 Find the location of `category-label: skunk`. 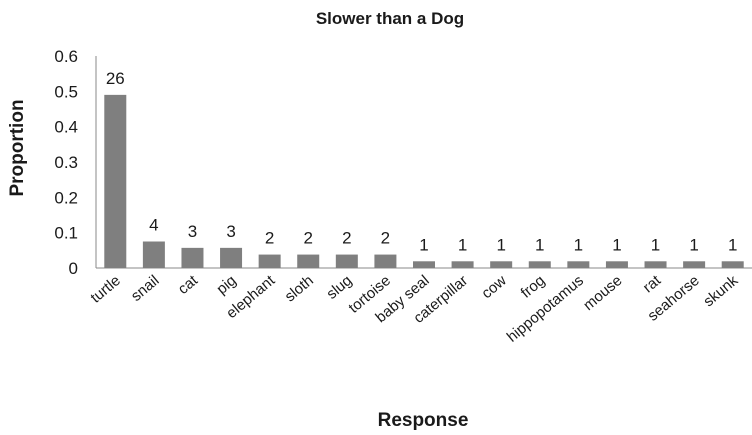

category-label: skunk is located at coordinates (720, 291).